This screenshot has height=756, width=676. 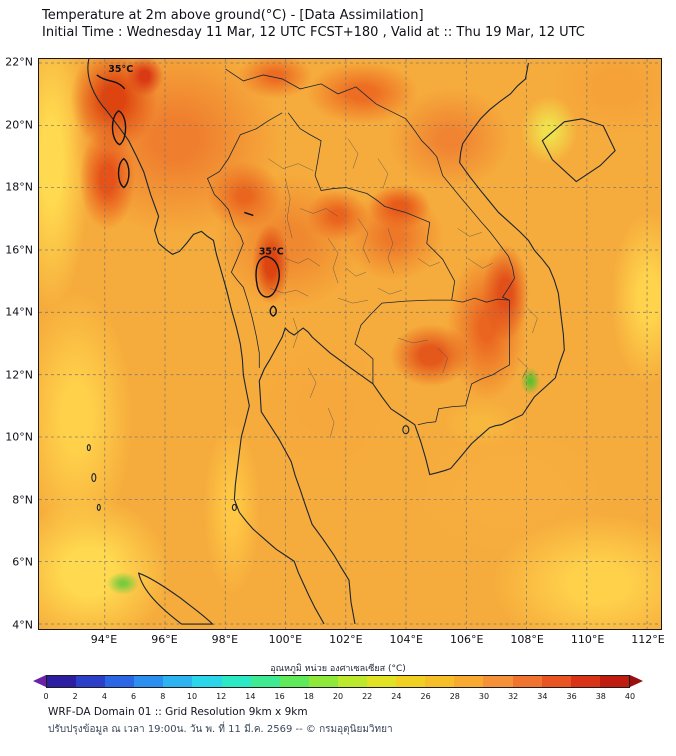 I want to click on colorbar-ticks: 0 2 4 6 8 10 12 14 16 18 20 22 24 26 28 30 32 34 36 38 40, so click(x=339, y=697).